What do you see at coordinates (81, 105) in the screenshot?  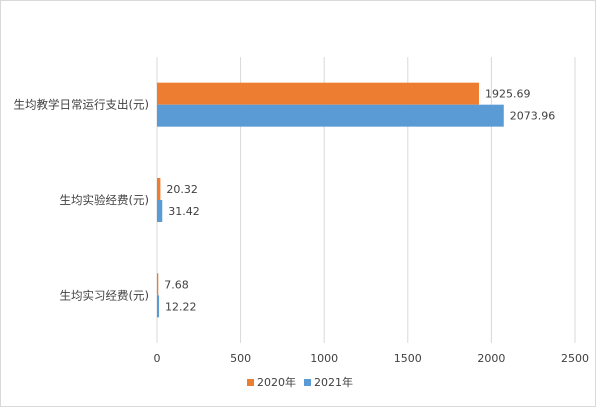 I see `category-label-0: 生均教学日常运行支出(元)` at bounding box center [81, 105].